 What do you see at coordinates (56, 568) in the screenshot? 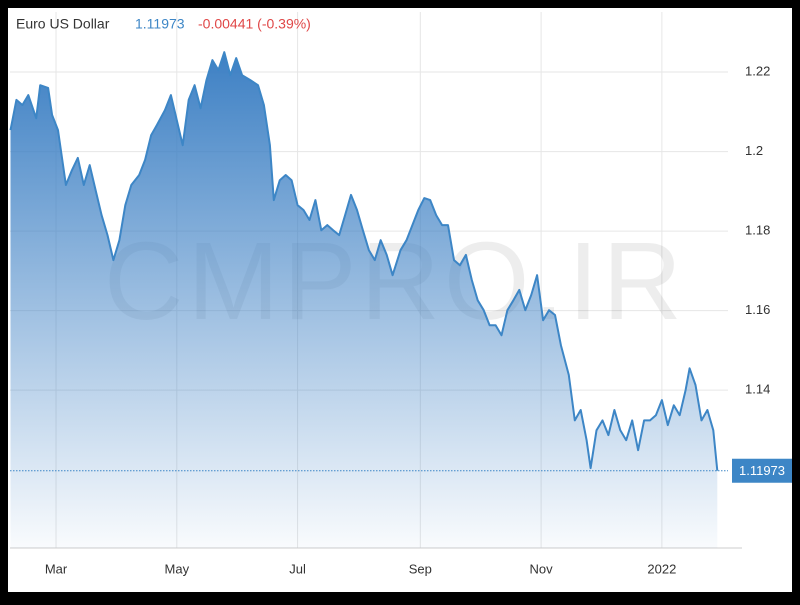
I see `x-tick-label: Mar` at bounding box center [56, 568].